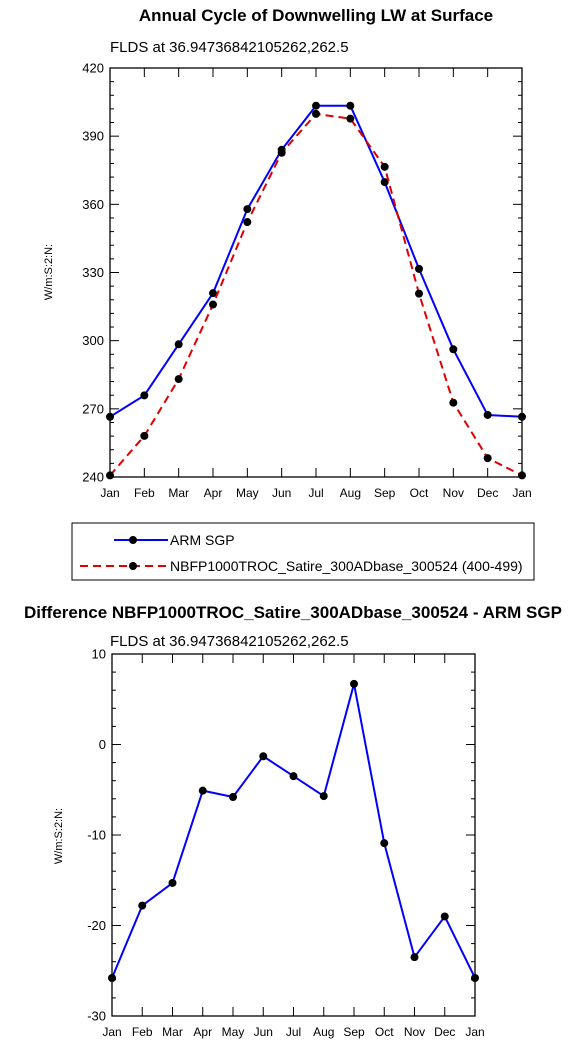 The image size is (586, 1052). I want to click on chart1-xtick-label: Jul, so click(315, 493).